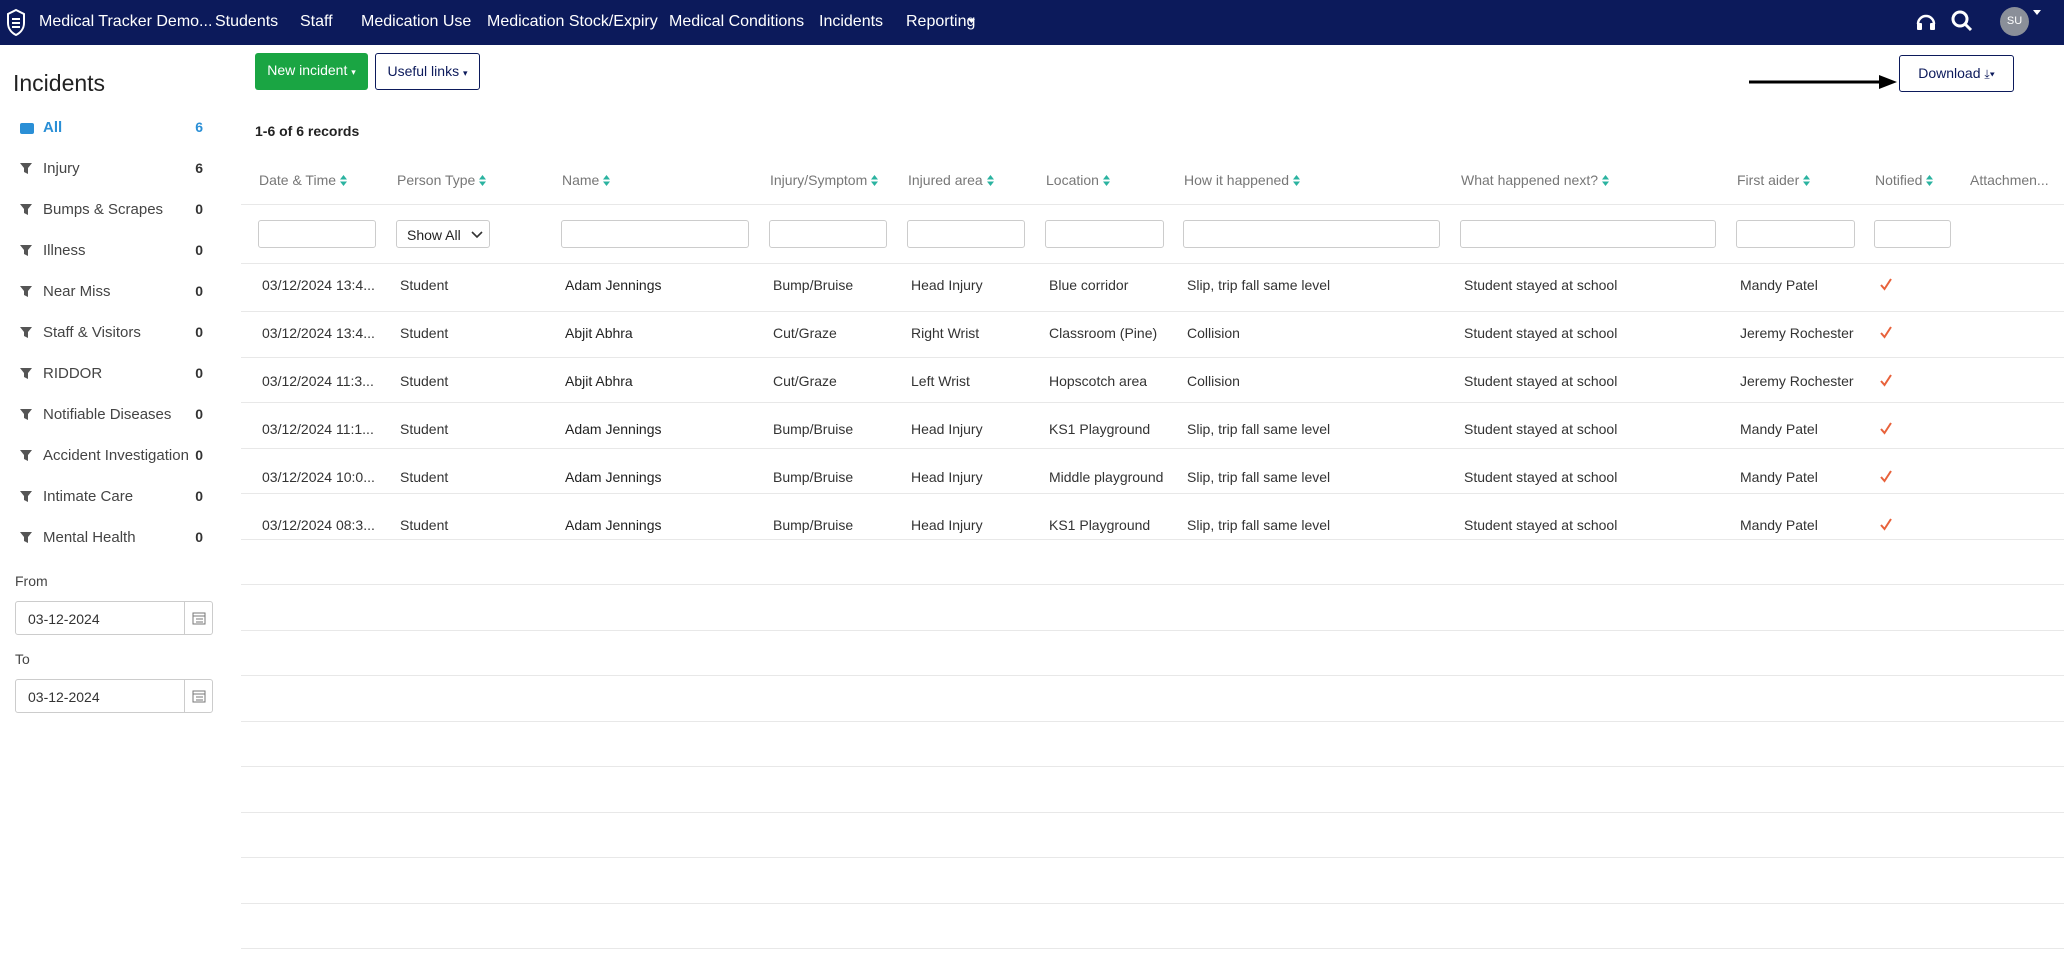  What do you see at coordinates (1962, 21) in the screenshot?
I see `search-icon` at bounding box center [1962, 21].